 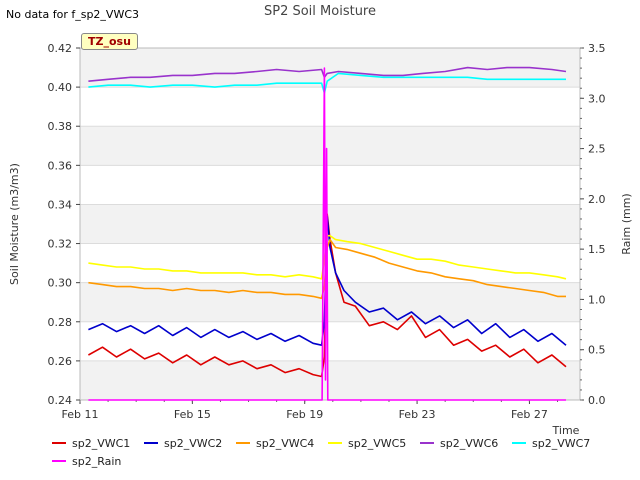 What do you see at coordinates (626, 223) in the screenshot?
I see `y2-axis-label: Raim (mm)` at bounding box center [626, 223].